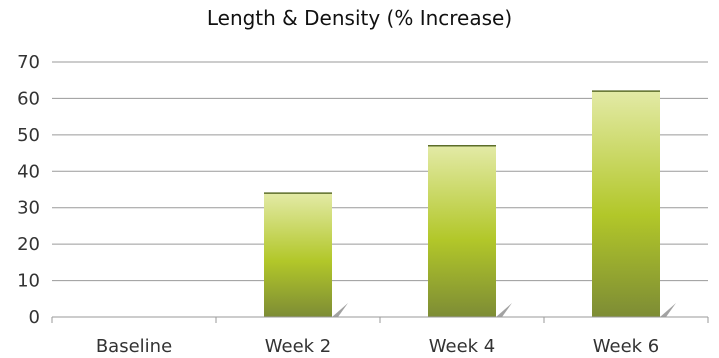 The width and height of the screenshot is (719, 358). What do you see at coordinates (462, 346) in the screenshot?
I see `x-category-label: Week 4` at bounding box center [462, 346].